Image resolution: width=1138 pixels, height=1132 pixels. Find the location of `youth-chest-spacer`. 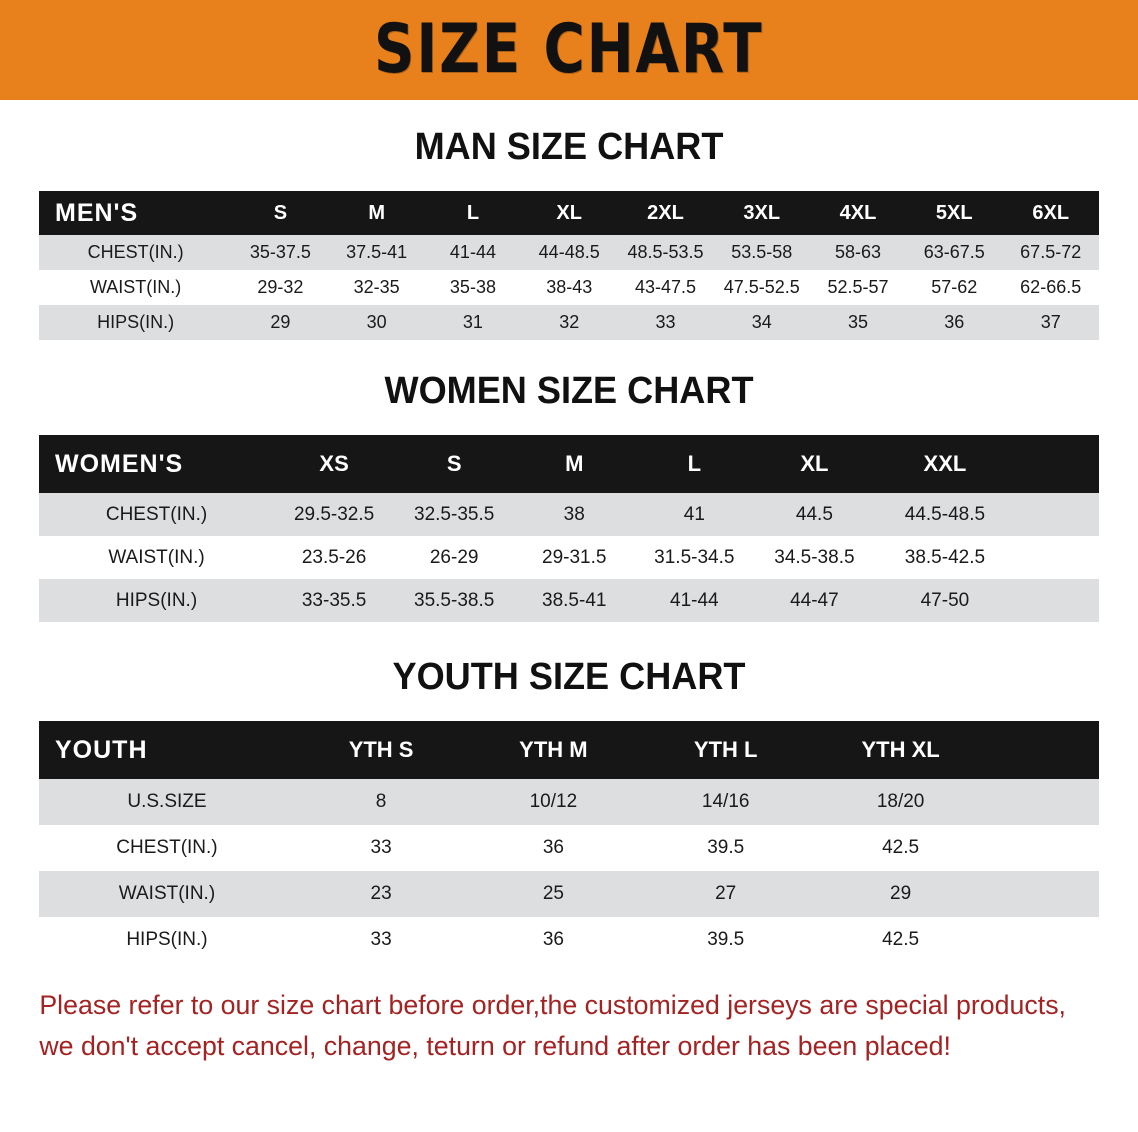

youth-chest-spacer is located at coordinates (1044, 848).